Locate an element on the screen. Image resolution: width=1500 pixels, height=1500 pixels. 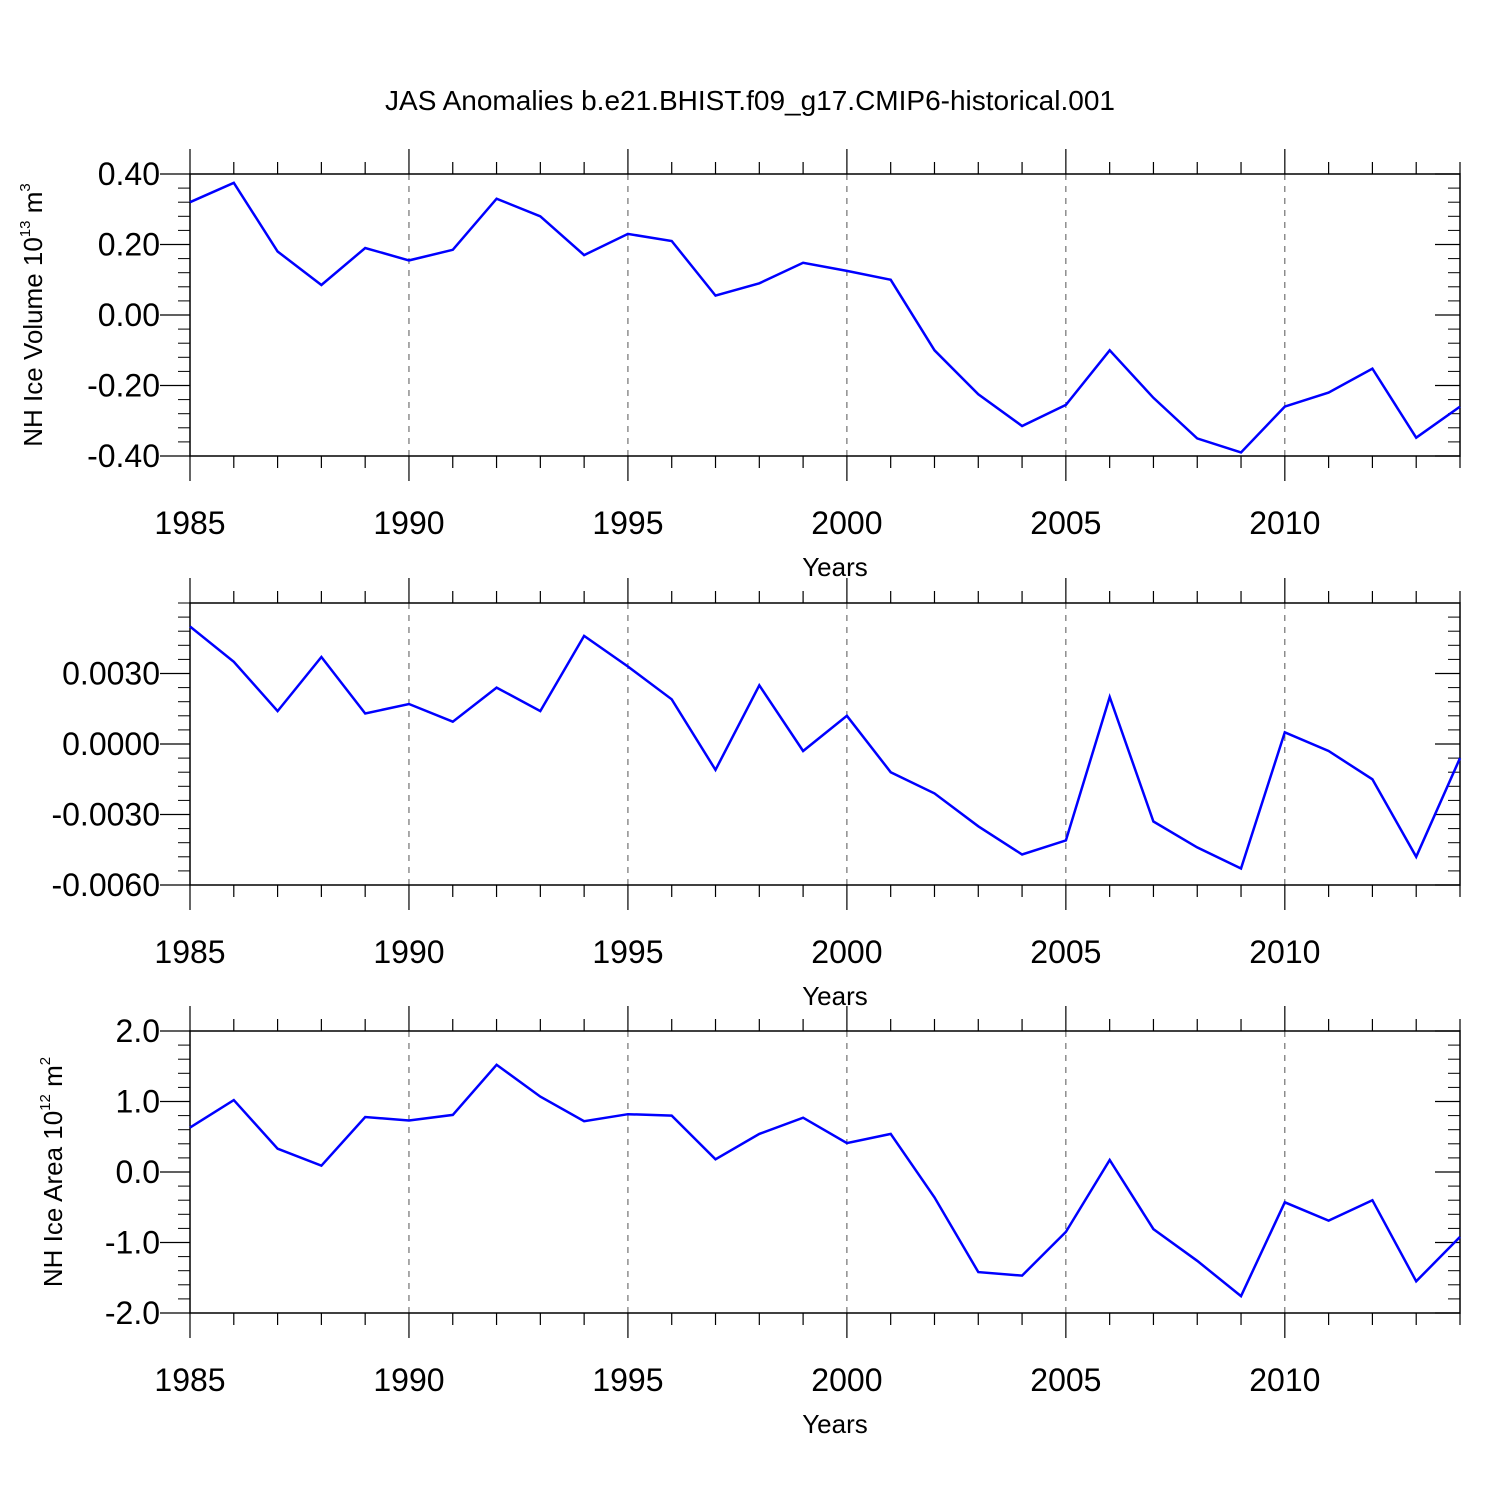
y-tick-label: -0.0060 is located at coordinates (105, 885).